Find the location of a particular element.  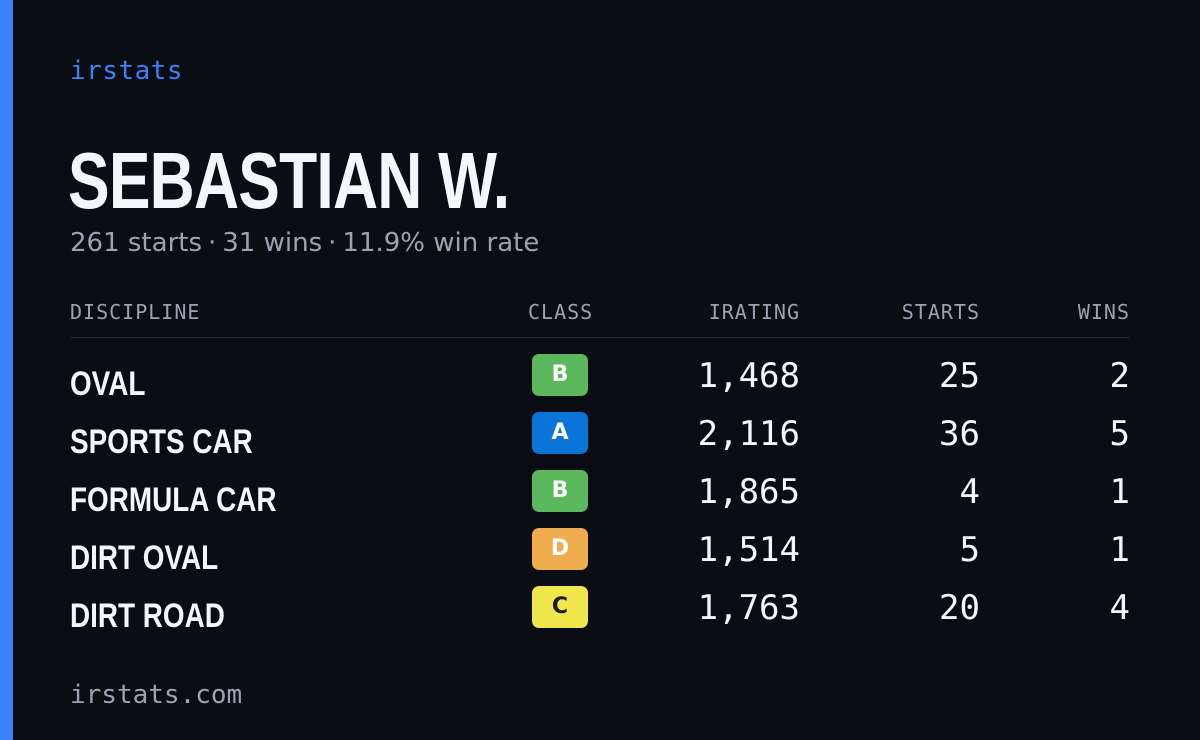

table-row: FORMULA CAR B 1,865 4 1 is located at coordinates (600, 497).